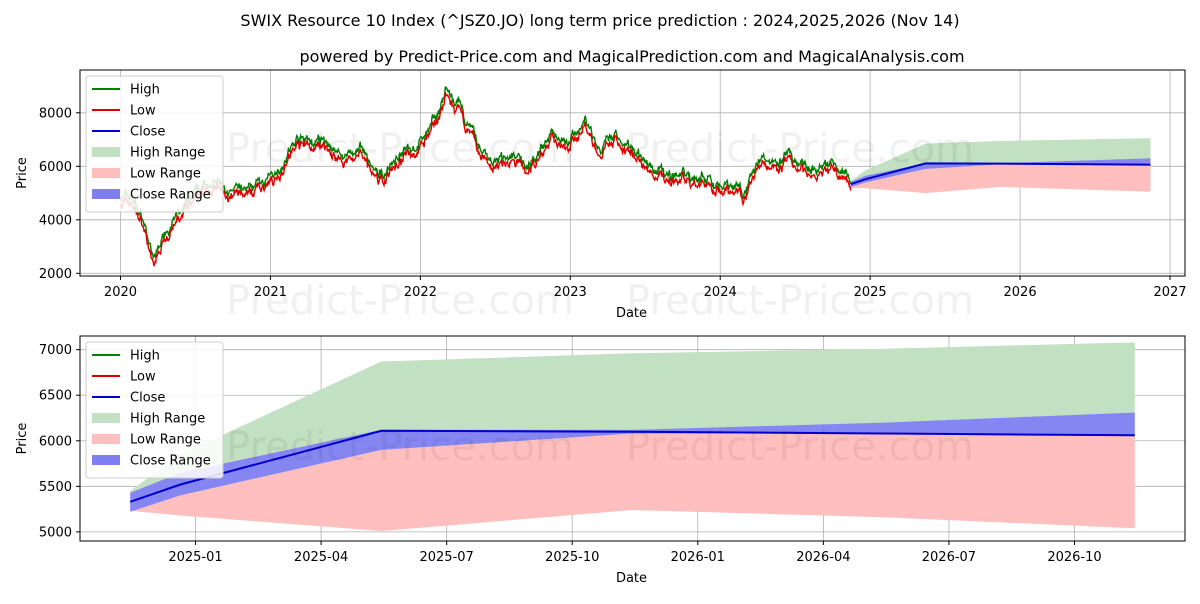  I want to click on x-tick-label: 2025-04, so click(321, 557).